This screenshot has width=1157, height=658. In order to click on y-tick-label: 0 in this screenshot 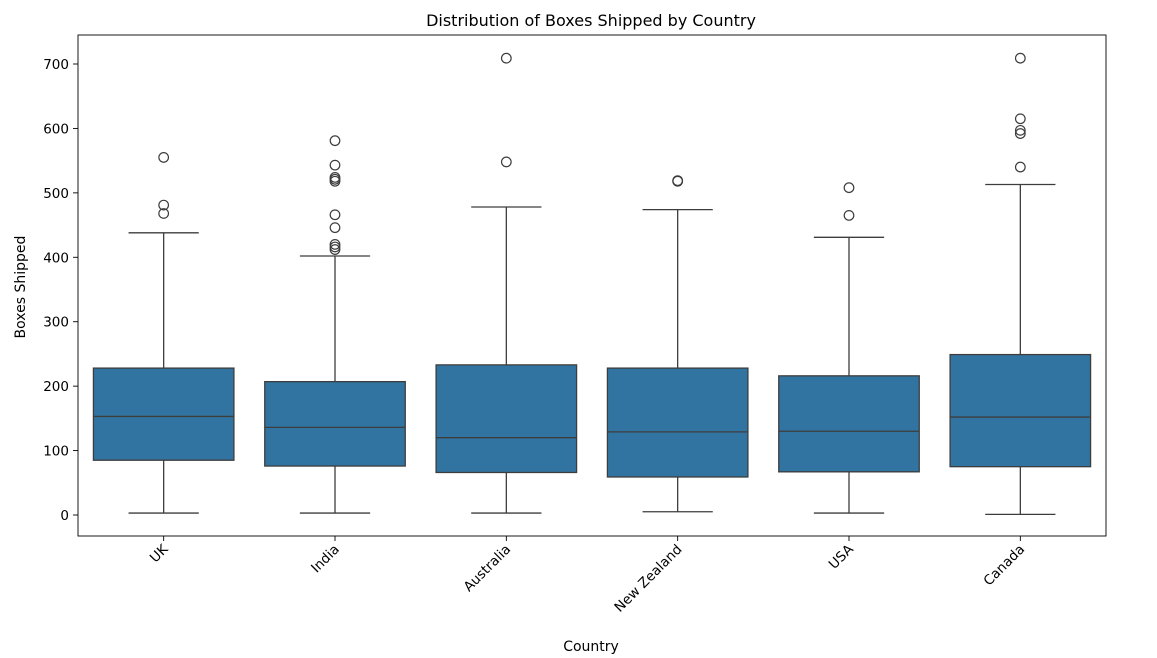, I will do `click(64, 516)`.